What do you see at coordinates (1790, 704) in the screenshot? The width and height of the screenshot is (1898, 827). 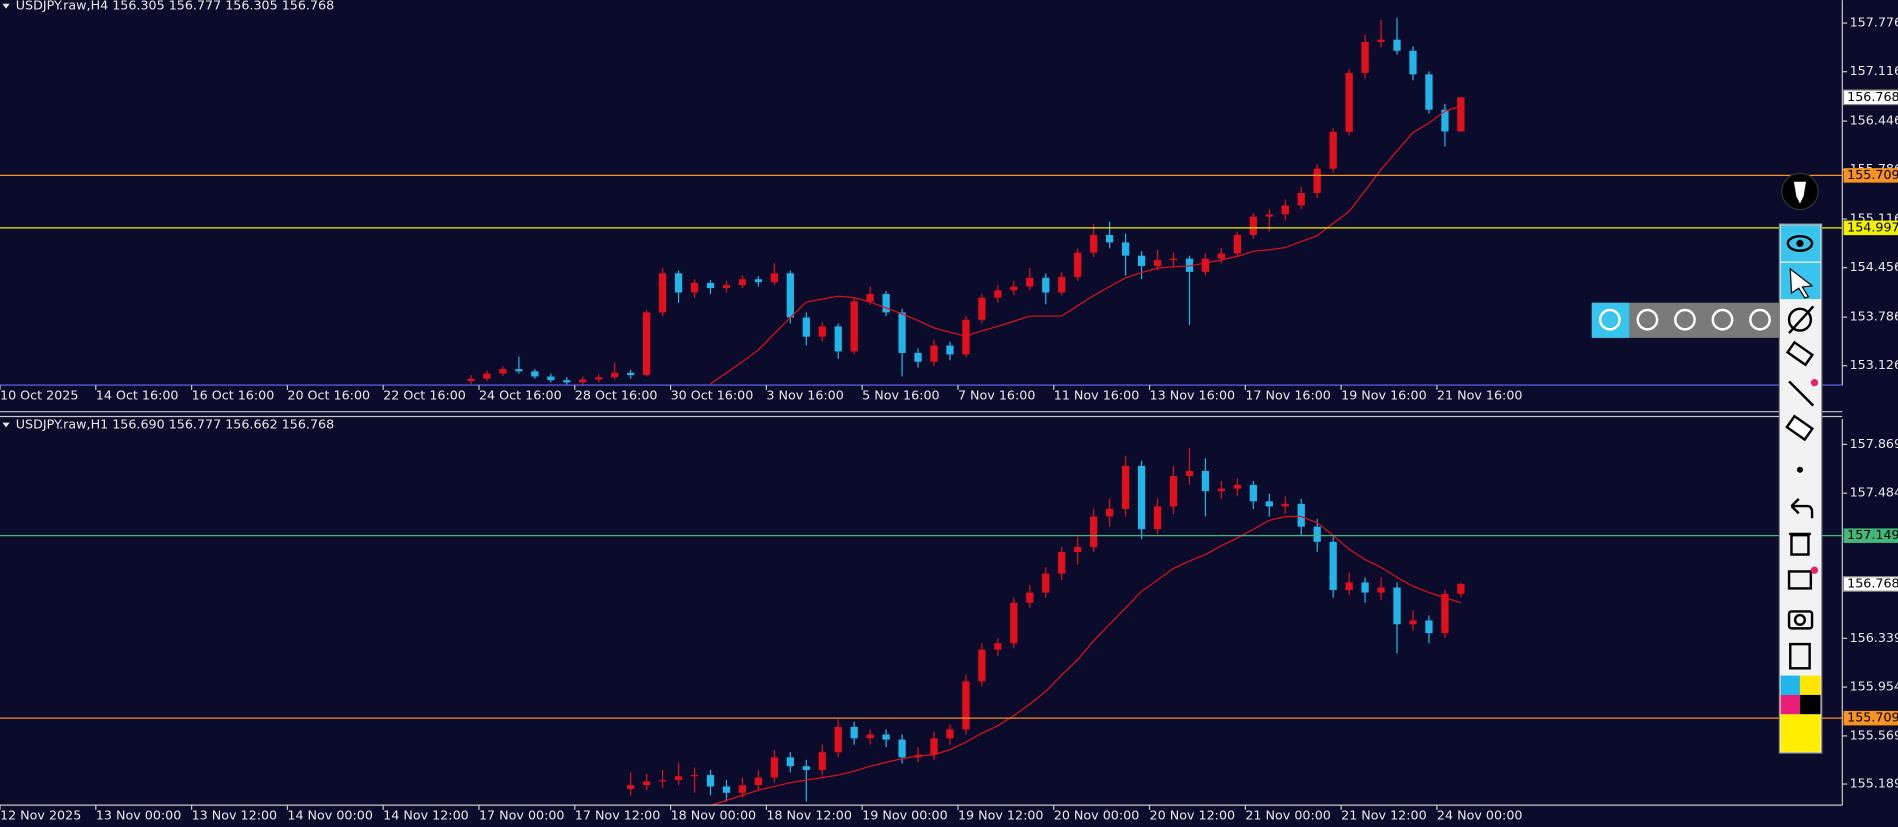 I see `color-magenta` at bounding box center [1790, 704].